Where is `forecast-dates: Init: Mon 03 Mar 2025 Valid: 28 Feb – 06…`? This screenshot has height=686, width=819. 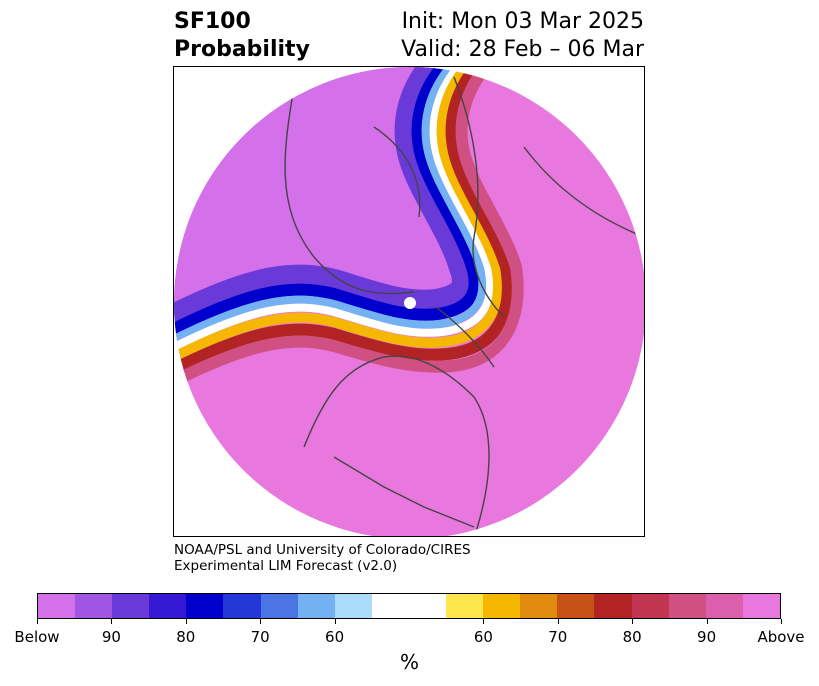 forecast-dates: Init: Mon 03 Mar 2025 Valid: 28 Feb – 06… is located at coordinates (522, 36).